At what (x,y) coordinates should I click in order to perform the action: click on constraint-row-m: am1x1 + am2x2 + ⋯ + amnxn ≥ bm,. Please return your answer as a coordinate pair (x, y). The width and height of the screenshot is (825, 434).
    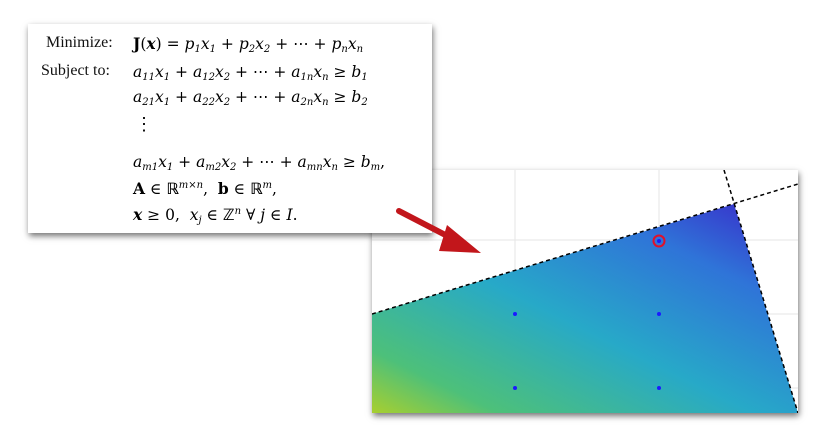
    Looking at the image, I should click on (259, 163).